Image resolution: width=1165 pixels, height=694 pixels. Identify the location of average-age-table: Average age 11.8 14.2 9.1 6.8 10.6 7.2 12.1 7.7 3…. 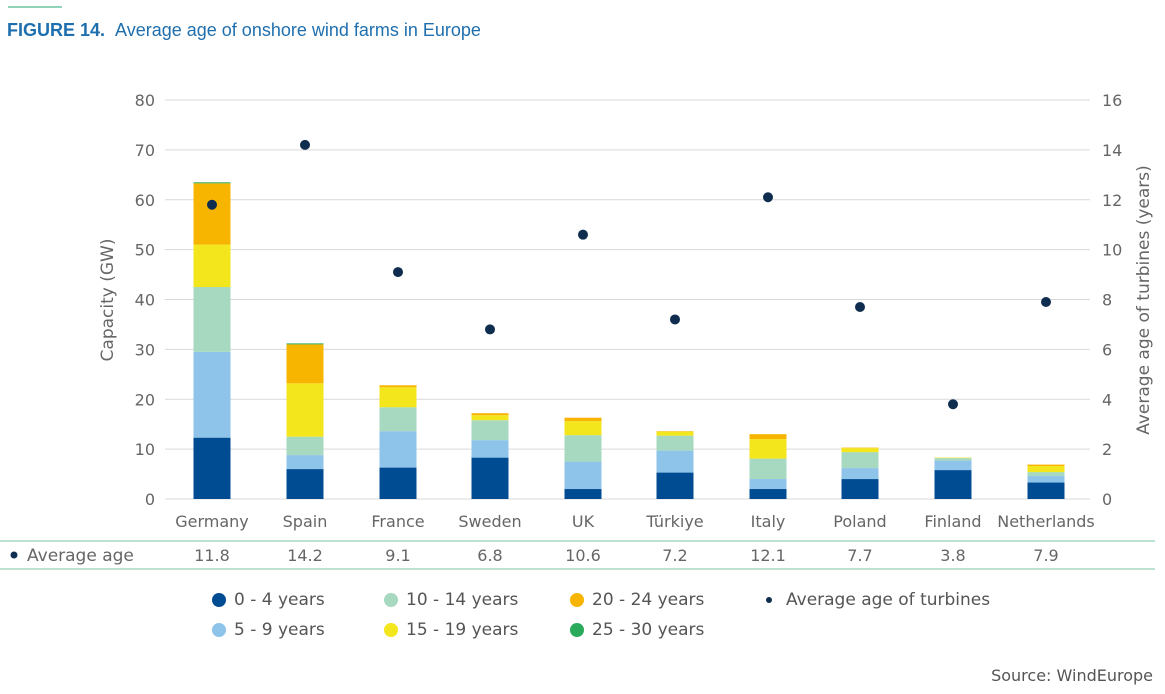
(577, 555).